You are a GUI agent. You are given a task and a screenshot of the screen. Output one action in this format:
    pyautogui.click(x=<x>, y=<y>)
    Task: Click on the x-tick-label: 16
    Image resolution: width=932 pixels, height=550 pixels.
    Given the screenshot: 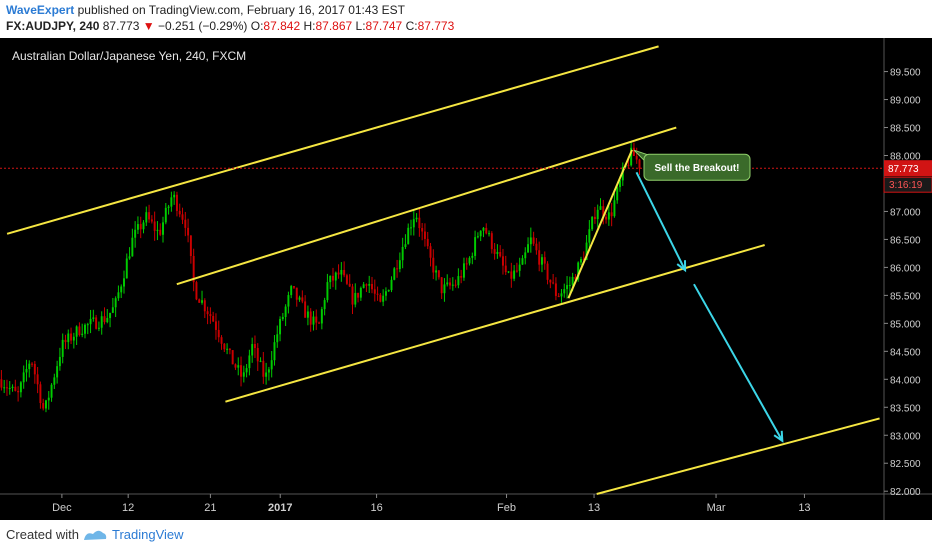 What is the action you would take?
    pyautogui.click(x=376, y=508)
    